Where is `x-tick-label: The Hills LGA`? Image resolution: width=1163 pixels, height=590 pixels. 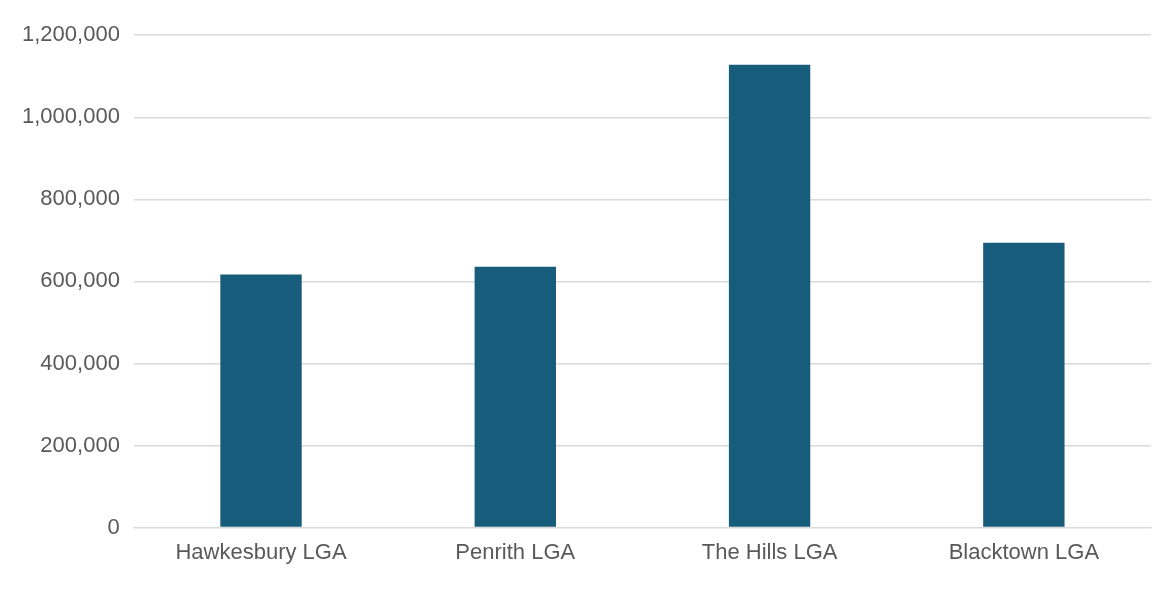 x-tick-label: The Hills LGA is located at coordinates (769, 551).